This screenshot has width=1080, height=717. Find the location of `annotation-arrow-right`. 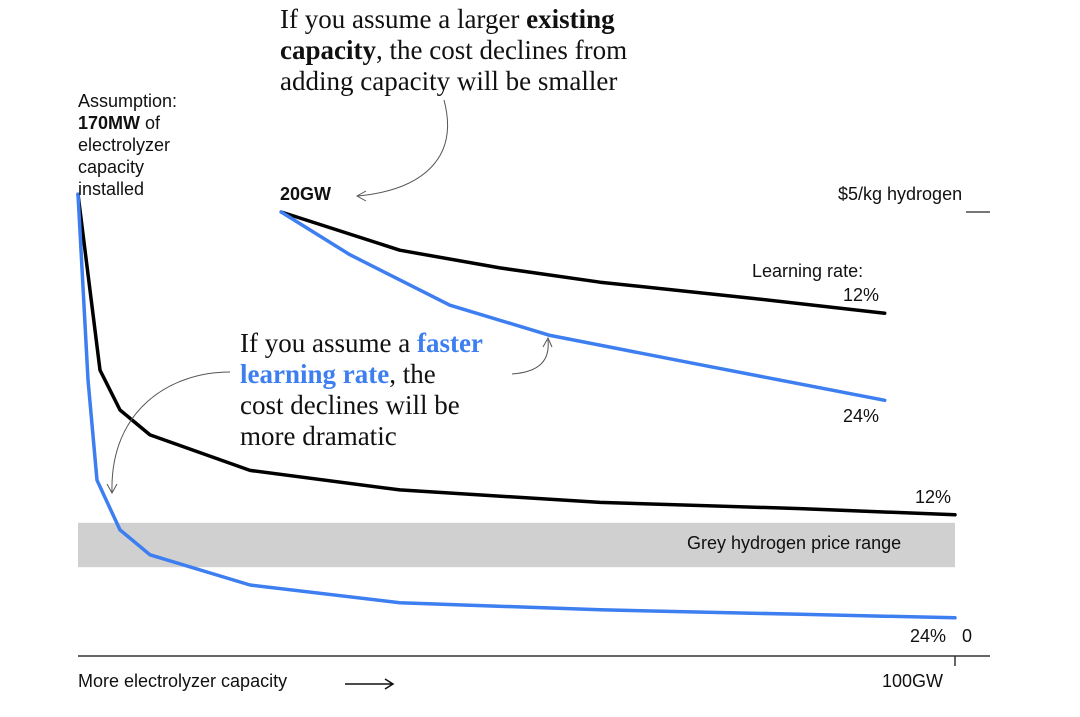

annotation-arrow-right is located at coordinates (532, 355).